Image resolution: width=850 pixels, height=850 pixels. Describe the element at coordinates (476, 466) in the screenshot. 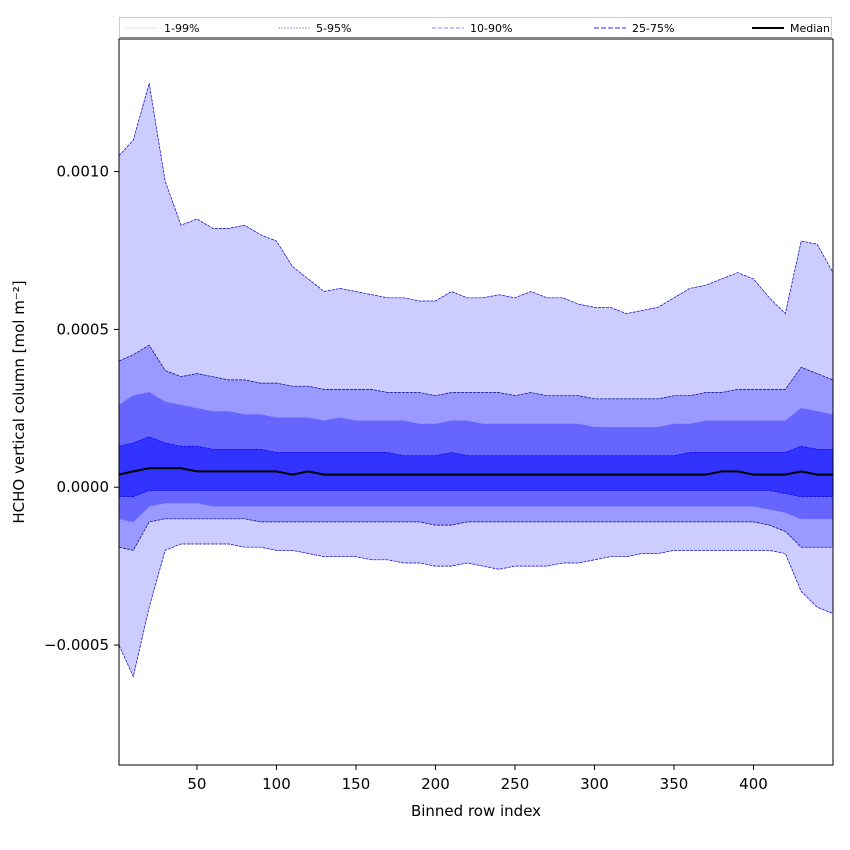

I see `band-25-75%` at that location.